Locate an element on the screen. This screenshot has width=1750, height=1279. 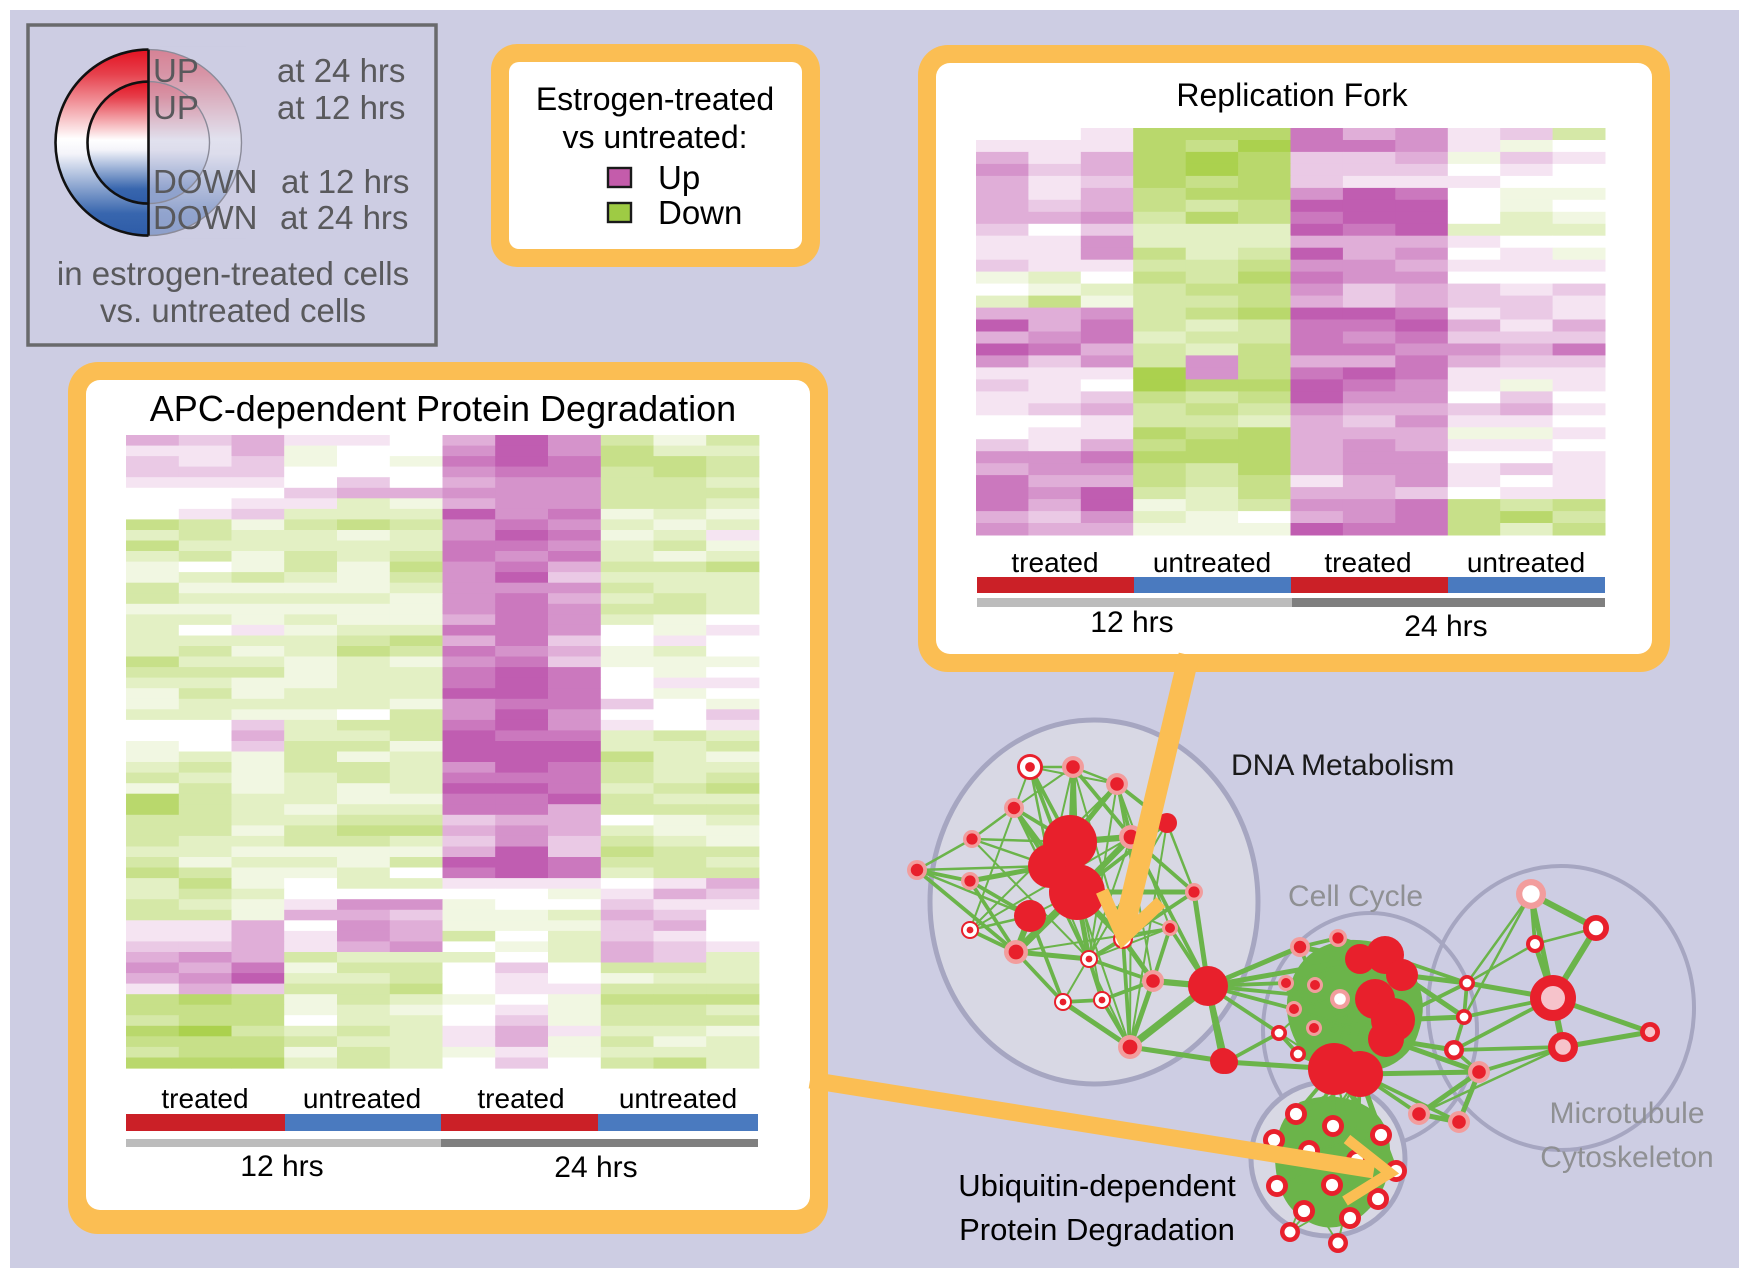
svg-text: Protein Degradation is located at coordinates (1097, 1229).